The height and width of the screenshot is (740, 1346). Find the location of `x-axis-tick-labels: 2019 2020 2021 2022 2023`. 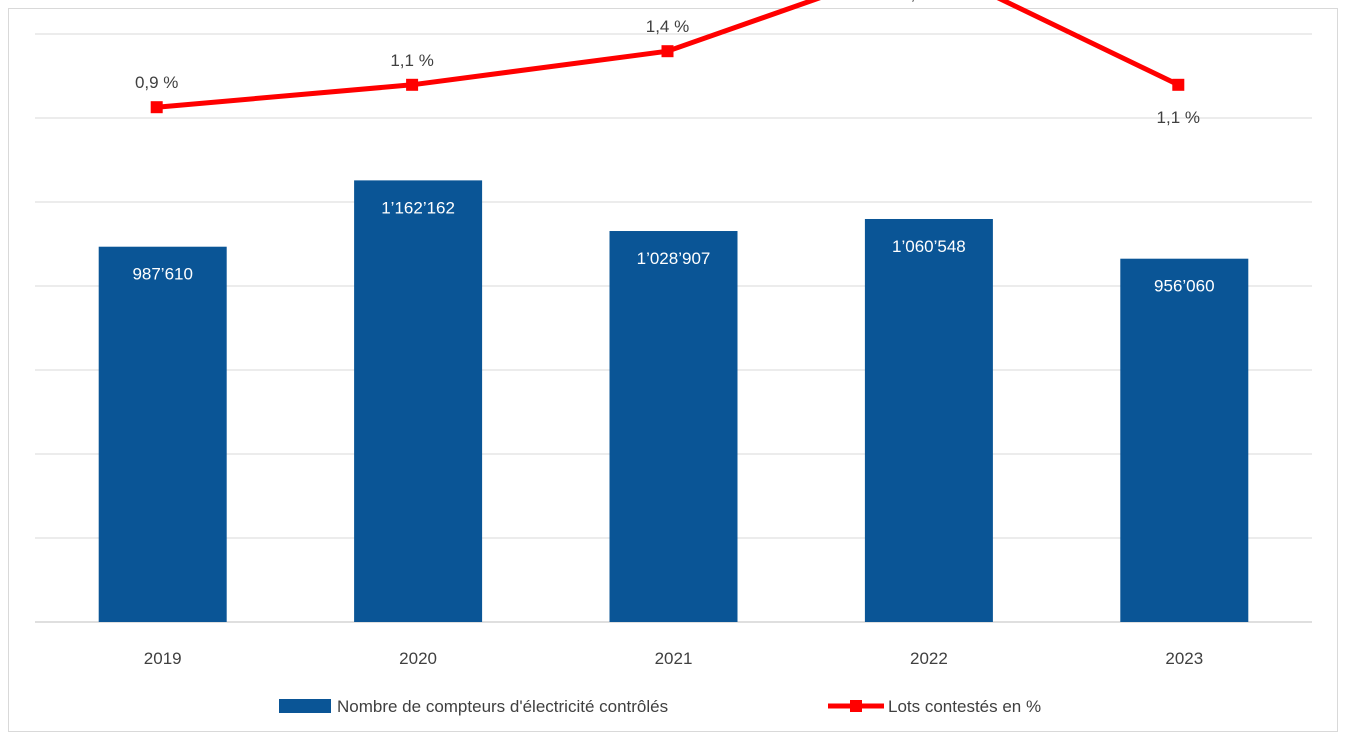

x-axis-tick-labels: 2019 2020 2021 2022 2023 is located at coordinates (673, 658).